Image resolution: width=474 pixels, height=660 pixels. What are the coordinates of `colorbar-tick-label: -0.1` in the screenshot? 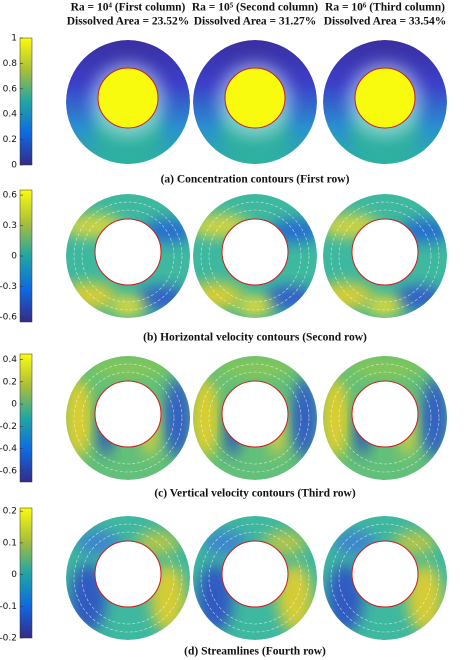 It's located at (8, 607).